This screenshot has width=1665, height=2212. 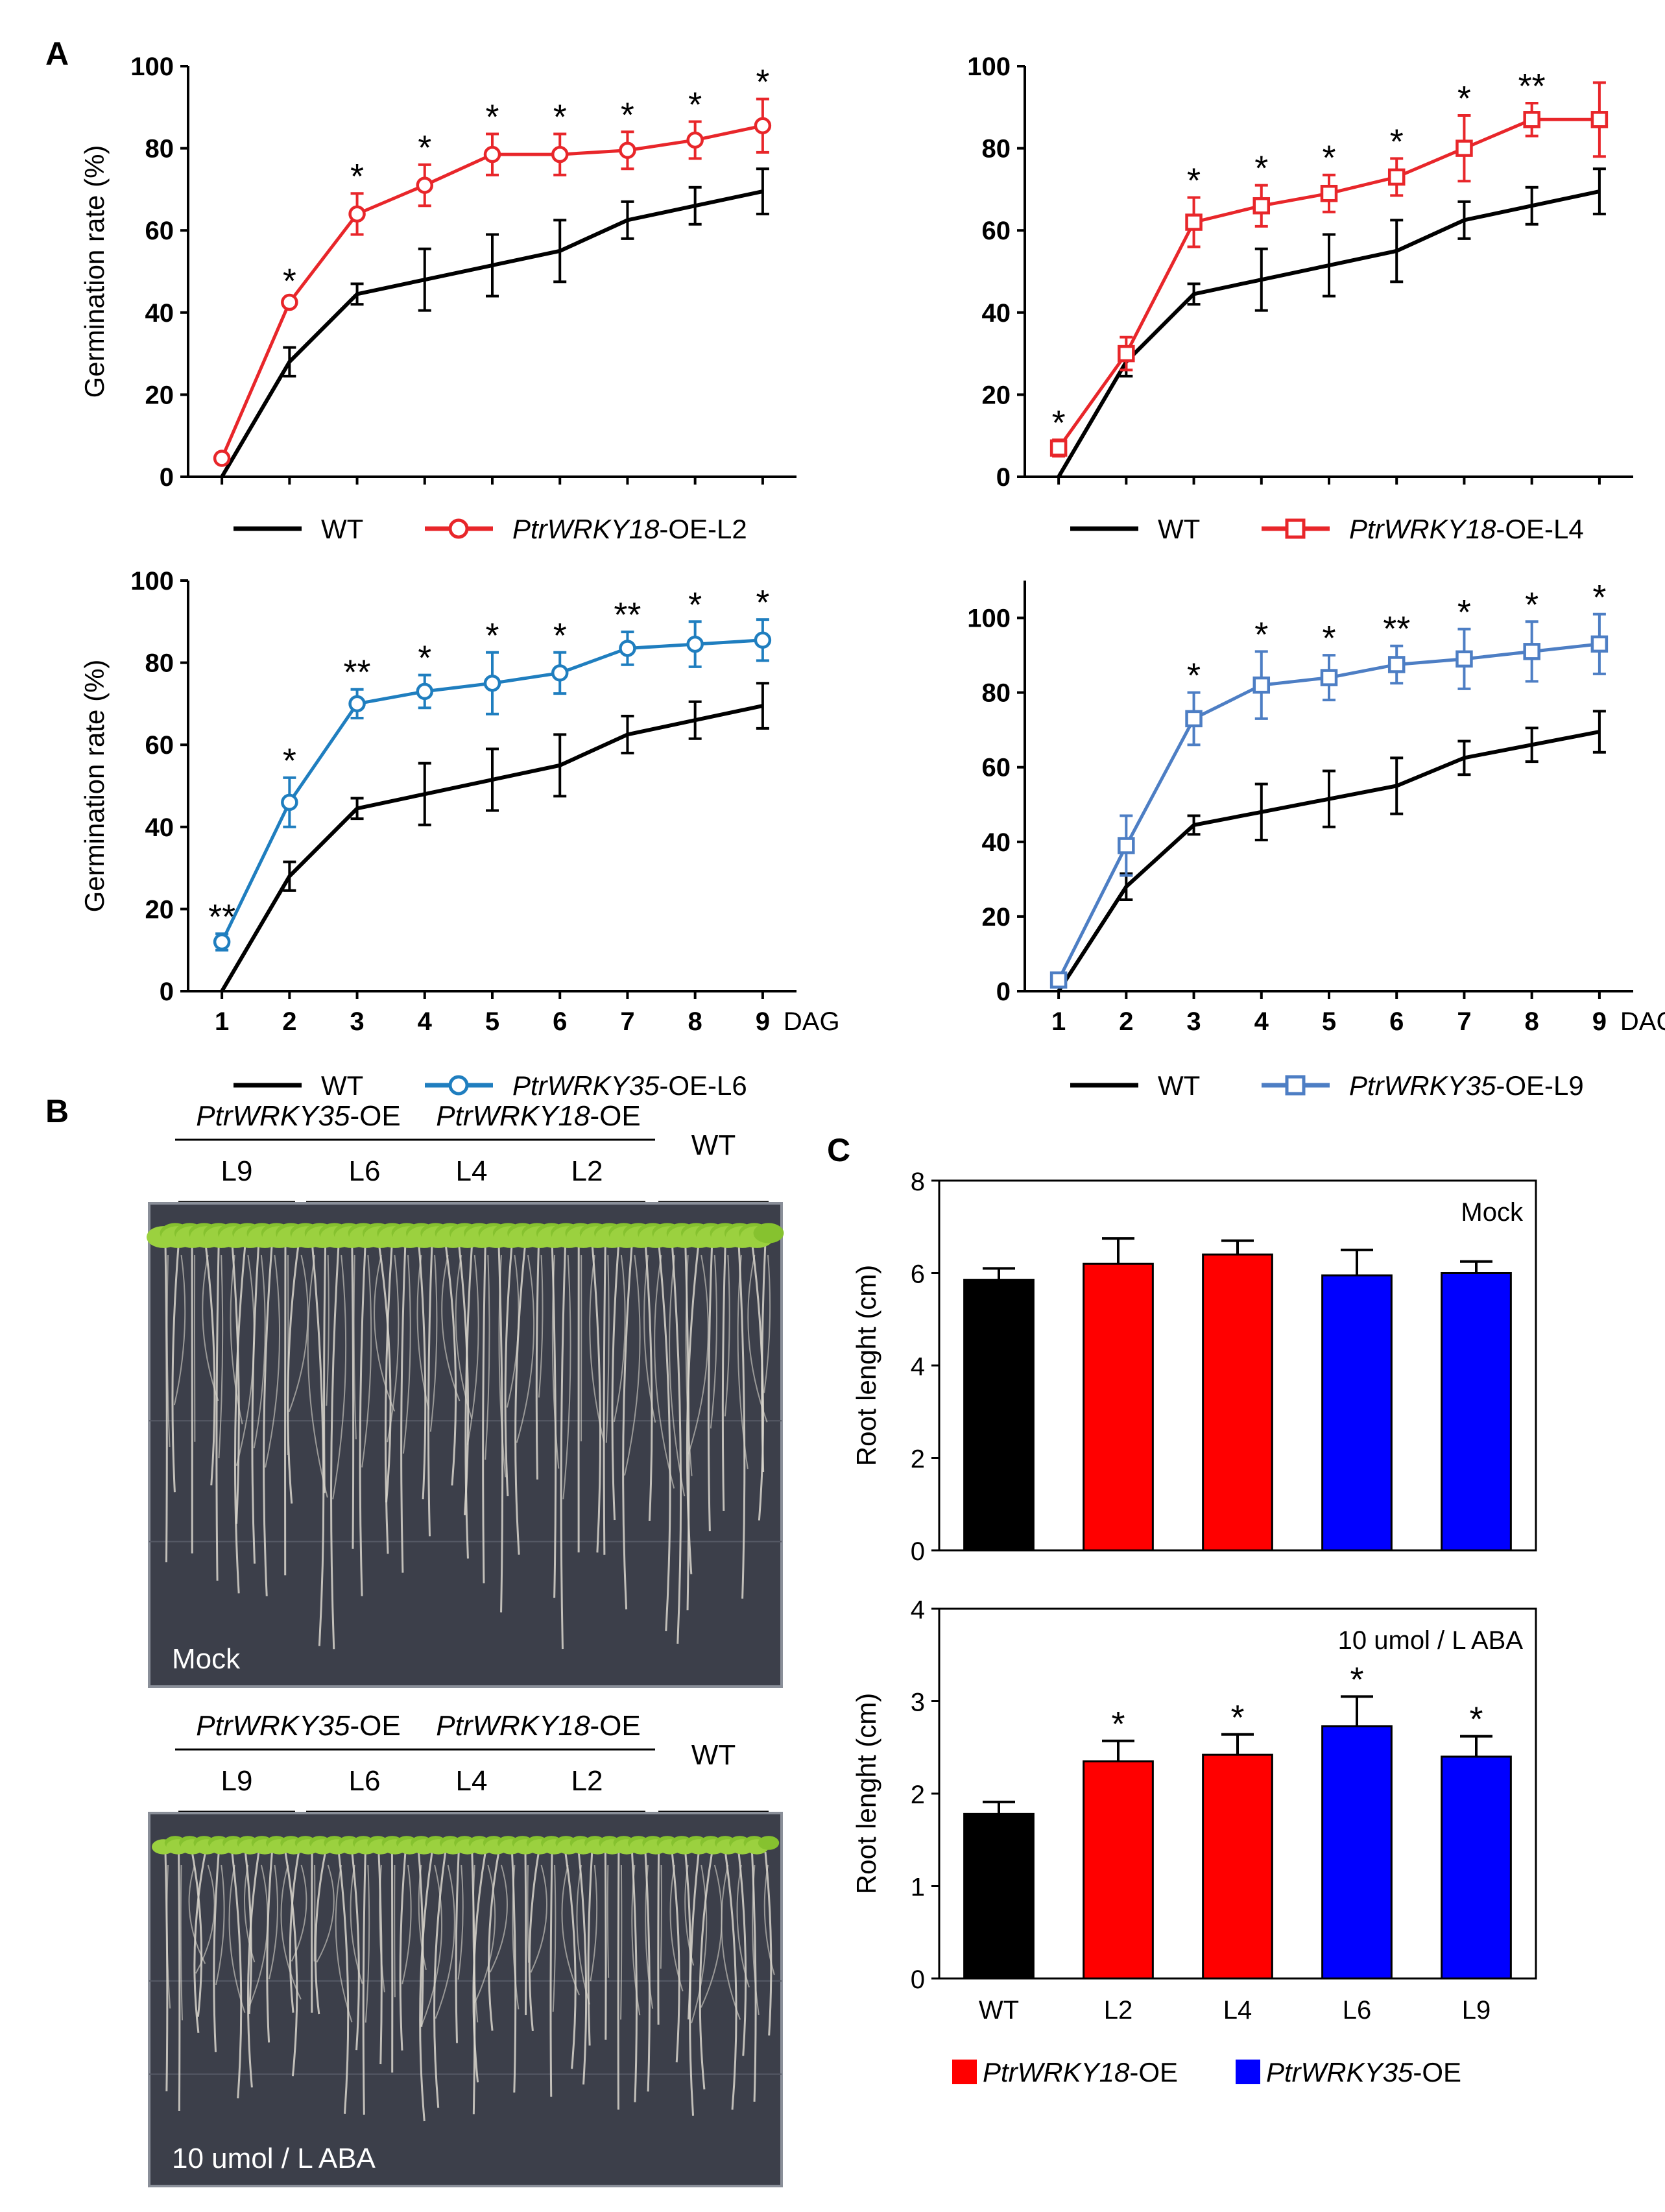 What do you see at coordinates (152, 67) in the screenshot?
I see `y-tick-label: 100` at bounding box center [152, 67].